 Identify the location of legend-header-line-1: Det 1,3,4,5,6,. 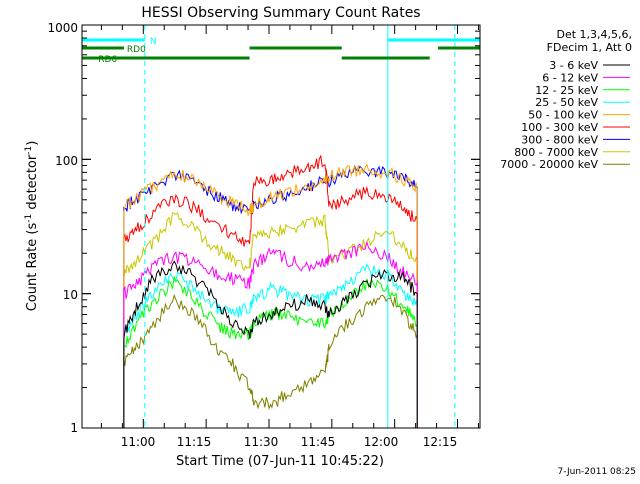
(594, 34).